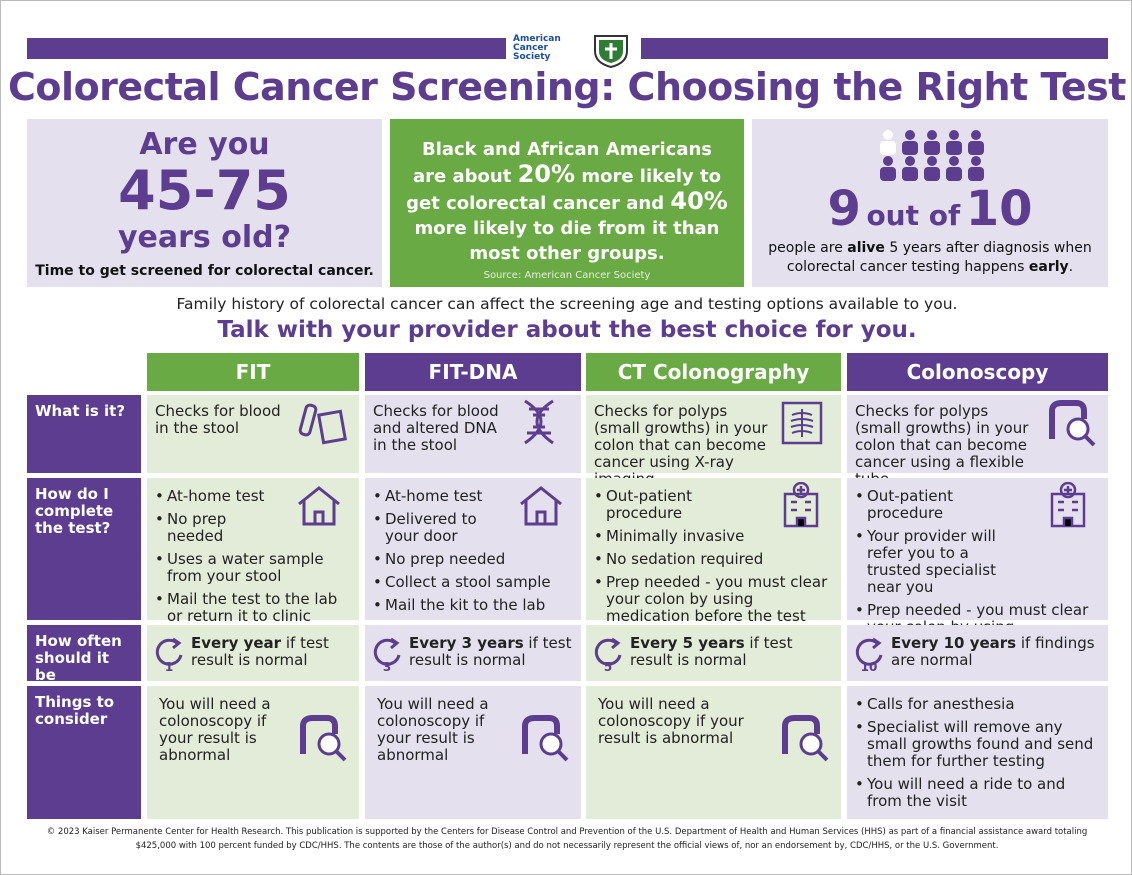 This screenshot has width=1132, height=875. I want to click on people-icon, so click(932, 155).